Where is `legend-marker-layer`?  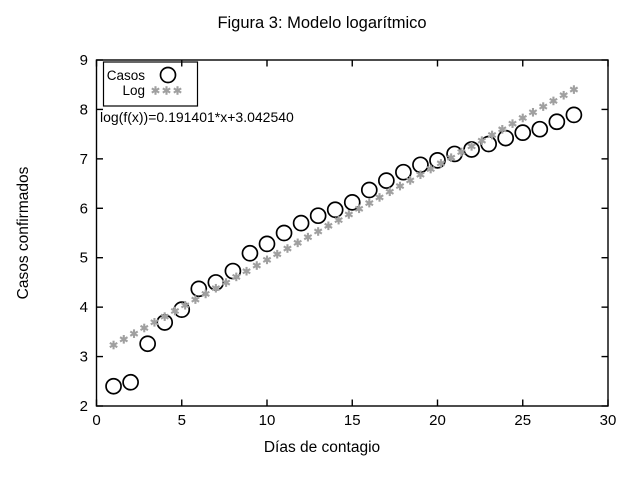
legend-marker-layer is located at coordinates (150, 84).